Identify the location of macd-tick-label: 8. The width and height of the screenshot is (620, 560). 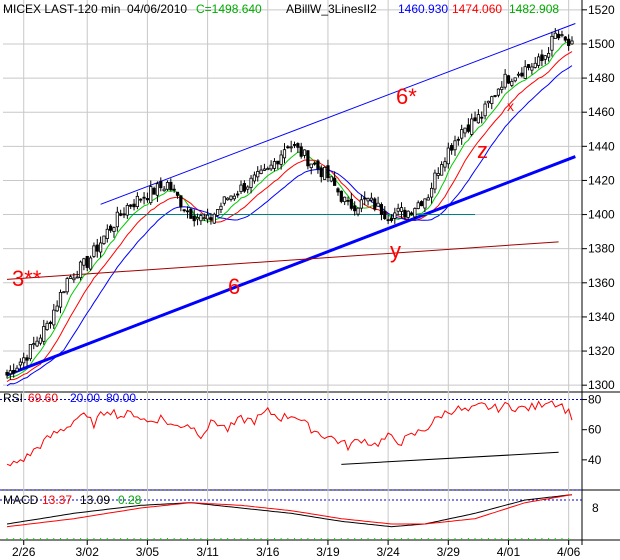
(595, 508).